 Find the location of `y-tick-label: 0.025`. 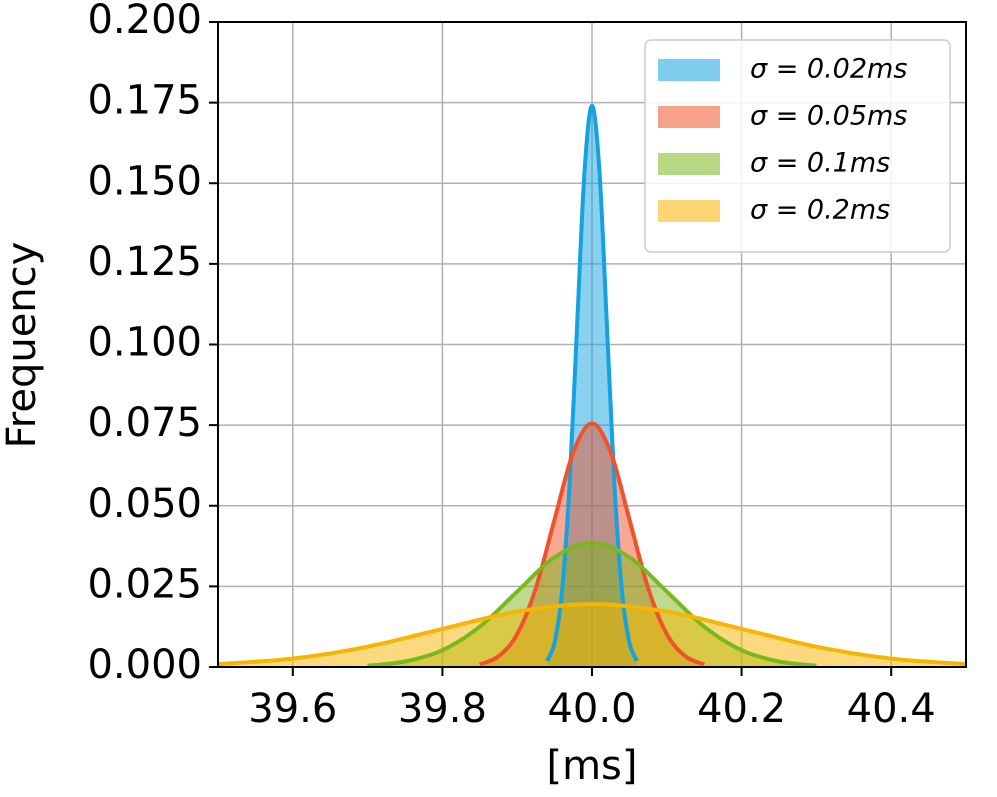

y-tick-label: 0.025 is located at coordinates (144, 584).